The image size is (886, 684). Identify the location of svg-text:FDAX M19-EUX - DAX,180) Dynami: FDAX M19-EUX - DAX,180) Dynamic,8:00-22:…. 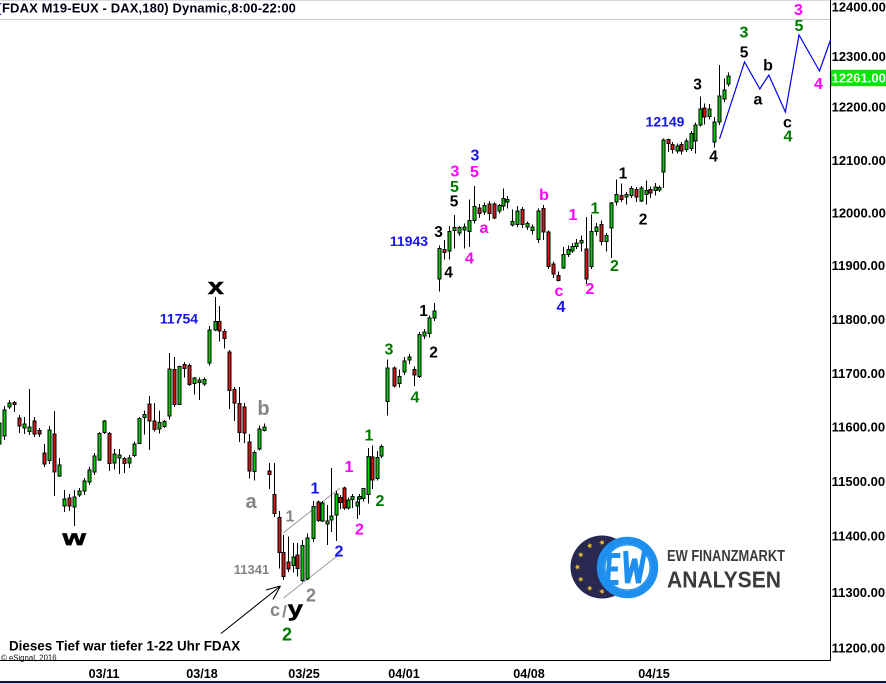
(149, 8).